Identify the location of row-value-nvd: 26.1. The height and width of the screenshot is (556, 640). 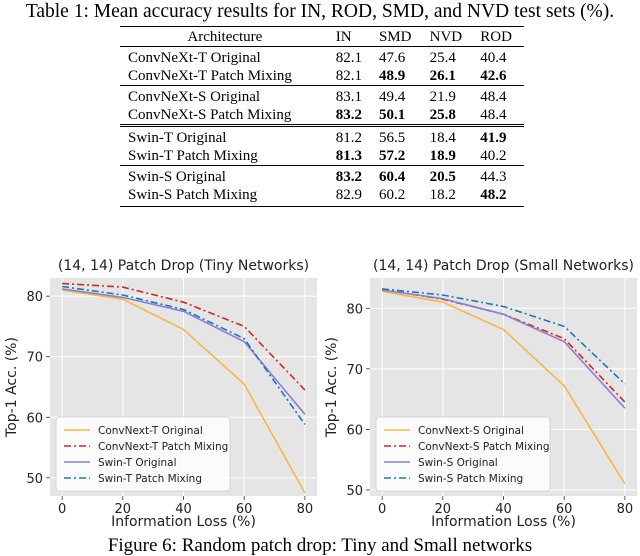
(442, 76).